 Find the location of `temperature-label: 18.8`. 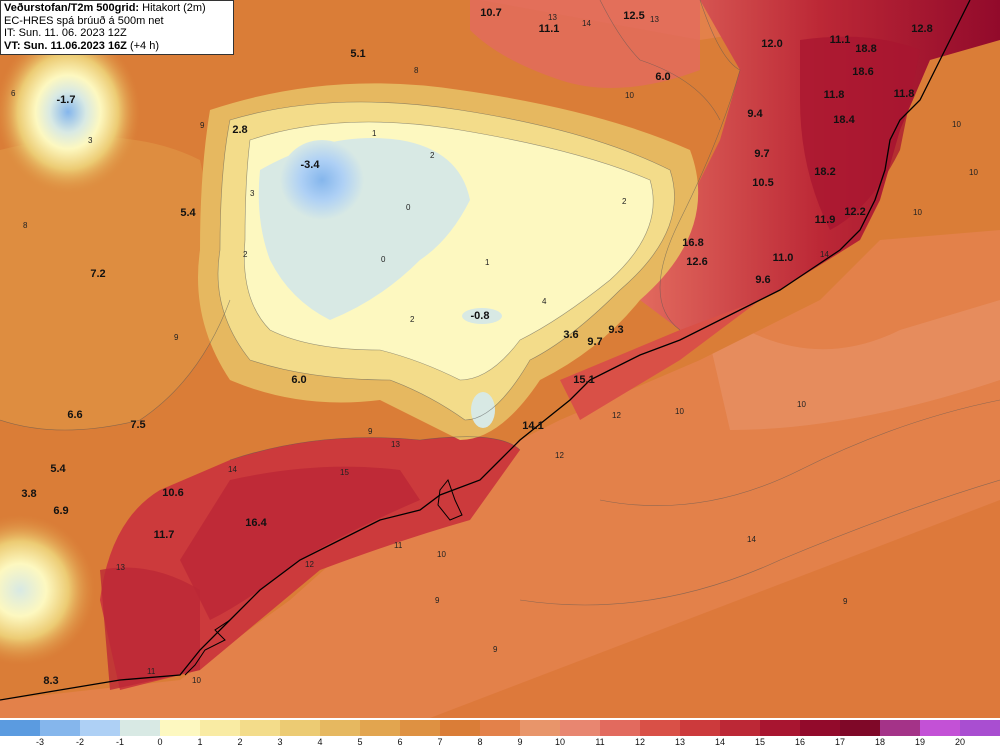

temperature-label: 18.8 is located at coordinates (865, 49).